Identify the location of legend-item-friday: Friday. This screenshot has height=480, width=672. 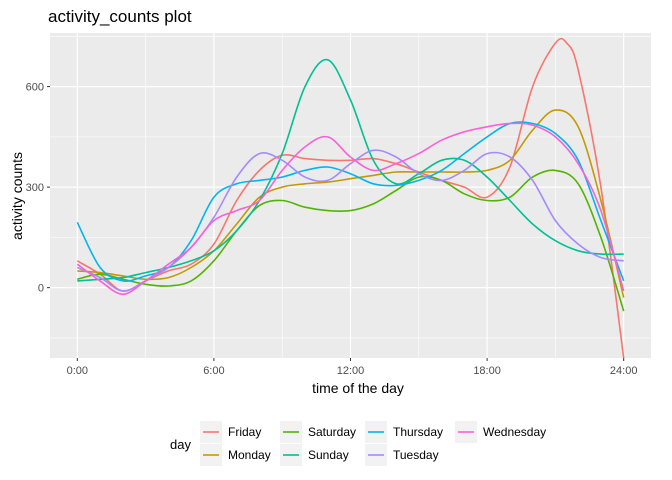
(230, 432).